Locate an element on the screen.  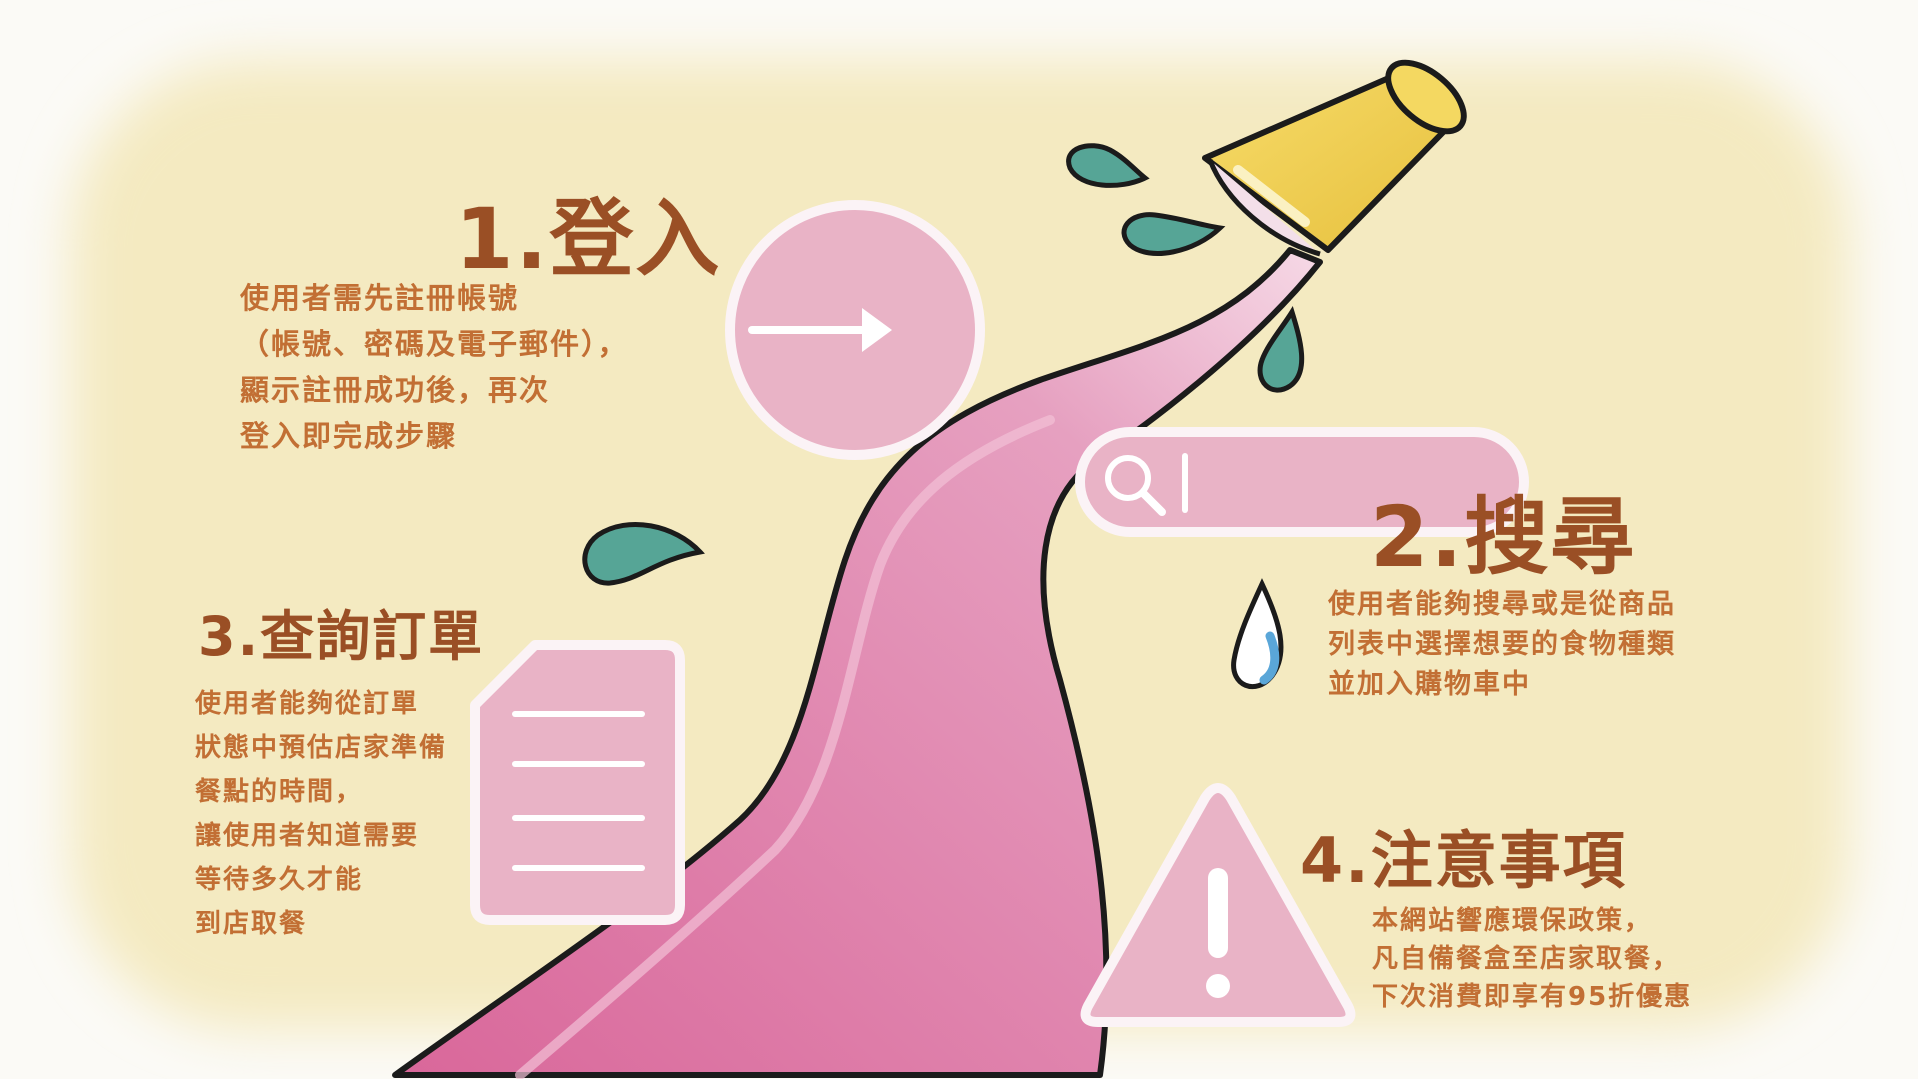
step-2-line: 使用者能夠搜尋或是從商品 is located at coordinates (1502, 604).